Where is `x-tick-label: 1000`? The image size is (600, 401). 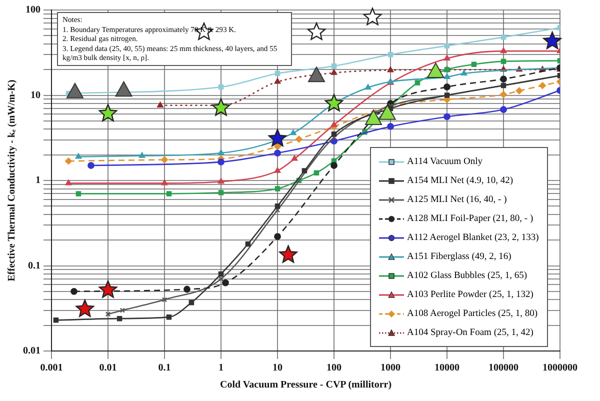 x-tick-label: 1000 is located at coordinates (390, 368).